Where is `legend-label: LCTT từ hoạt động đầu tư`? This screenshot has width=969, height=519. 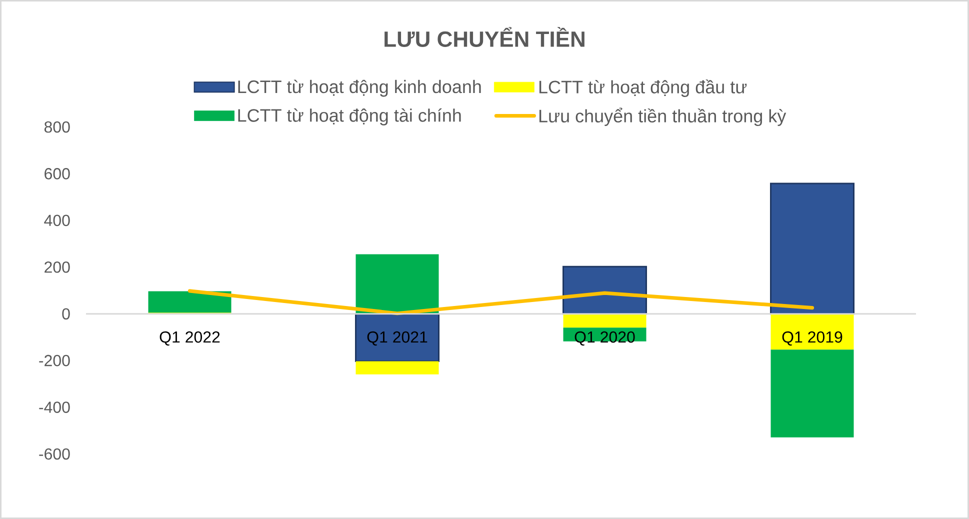
legend-label: LCTT từ hoạt động đầu tư is located at coordinates (643, 88).